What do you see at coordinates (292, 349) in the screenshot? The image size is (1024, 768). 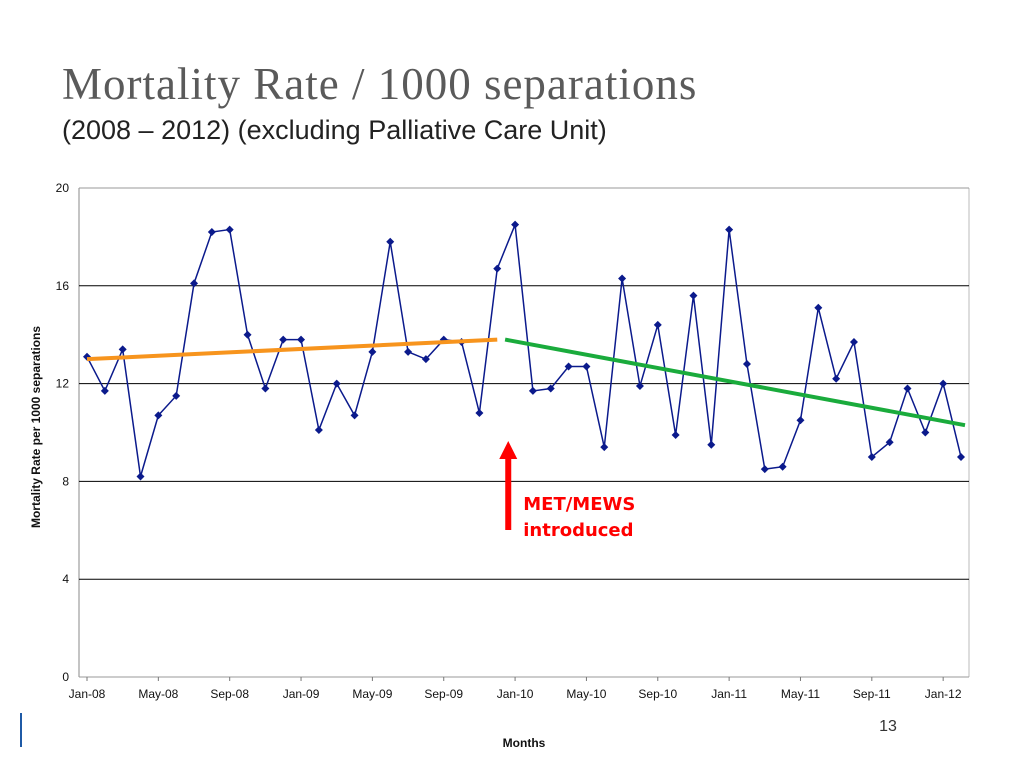 I see `trend-line-before` at bounding box center [292, 349].